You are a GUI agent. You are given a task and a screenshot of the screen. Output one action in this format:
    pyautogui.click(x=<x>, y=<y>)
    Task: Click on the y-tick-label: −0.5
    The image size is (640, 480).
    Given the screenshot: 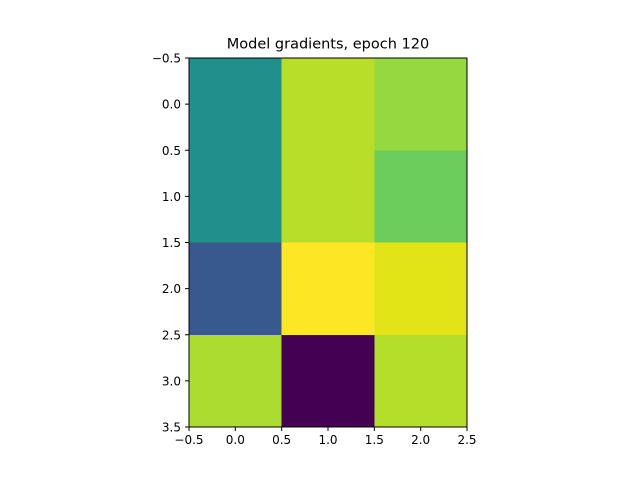 What is the action you would take?
    pyautogui.click(x=166, y=59)
    